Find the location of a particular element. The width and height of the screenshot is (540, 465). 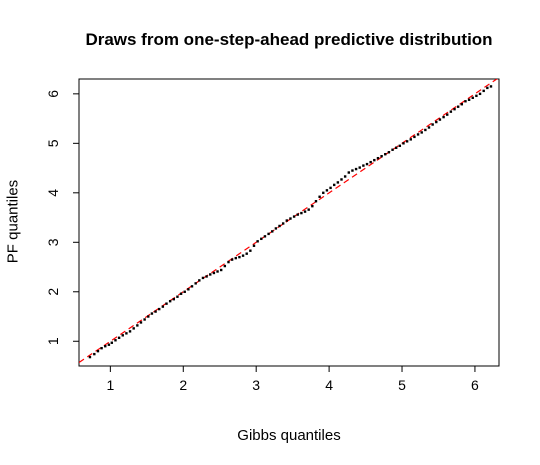

y-axis: 1 2 3 4 5 6 is located at coordinates (62, 217).